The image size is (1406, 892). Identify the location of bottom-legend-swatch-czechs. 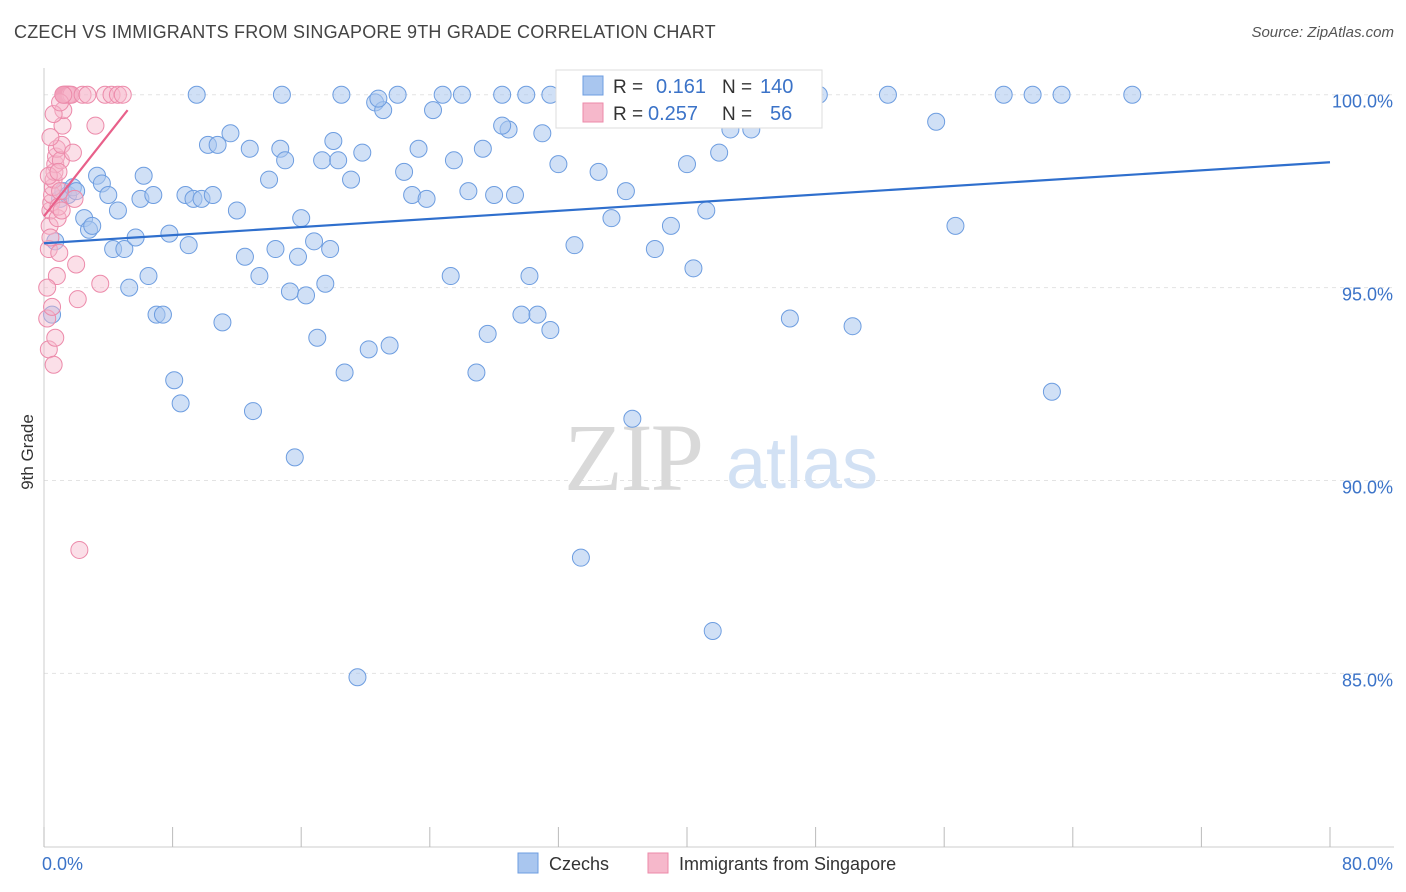
(528, 863).